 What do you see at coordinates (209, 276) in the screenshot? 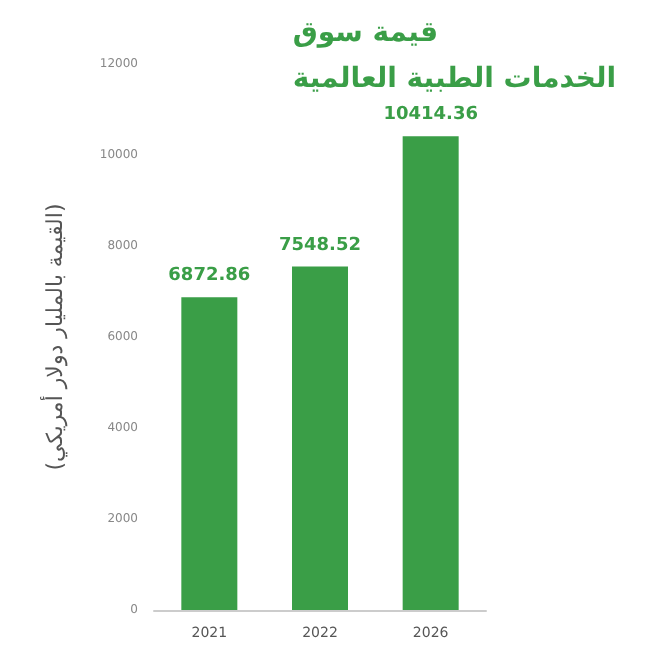
I see `data-label: 6872.86` at bounding box center [209, 276].